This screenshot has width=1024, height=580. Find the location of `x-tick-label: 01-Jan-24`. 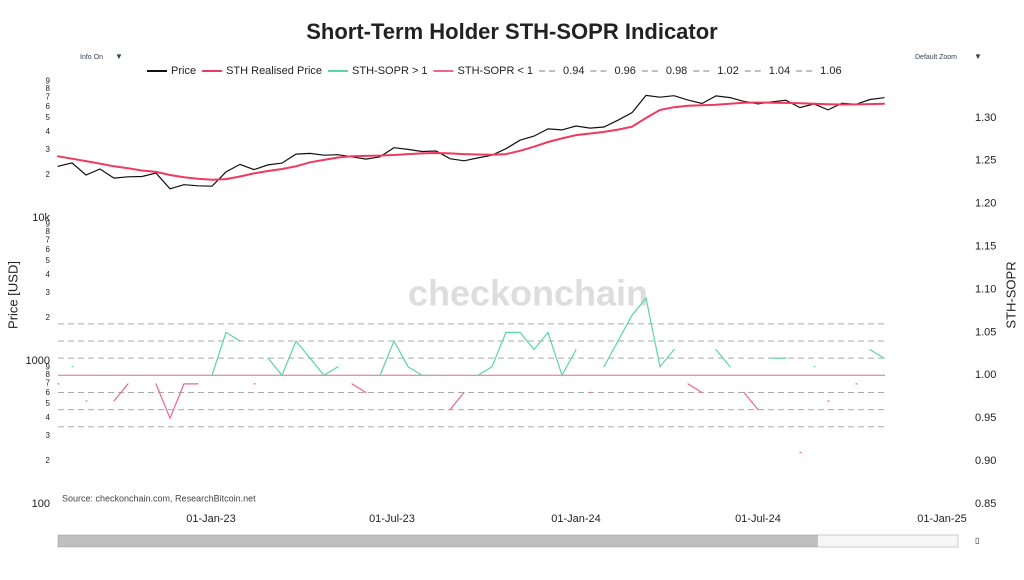

x-tick-label: 01-Jan-24 is located at coordinates (576, 519).